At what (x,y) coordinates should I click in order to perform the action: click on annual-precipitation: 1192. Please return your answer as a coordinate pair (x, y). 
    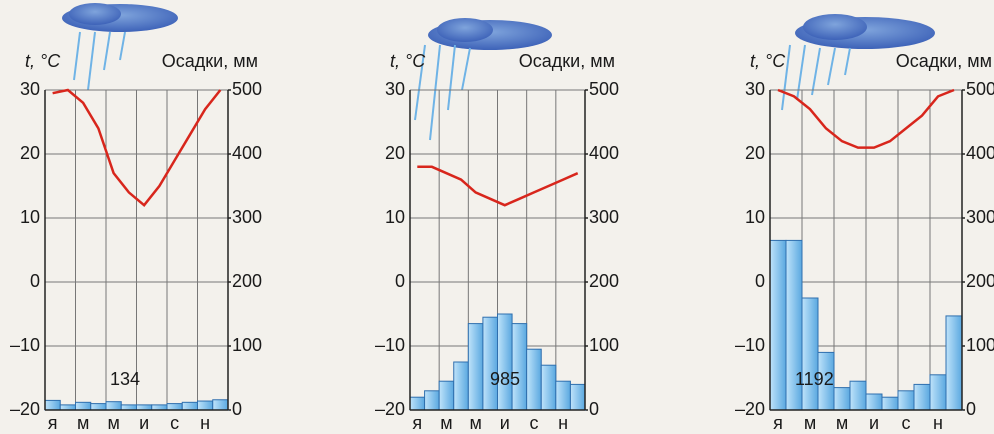
    Looking at the image, I should click on (814, 379).